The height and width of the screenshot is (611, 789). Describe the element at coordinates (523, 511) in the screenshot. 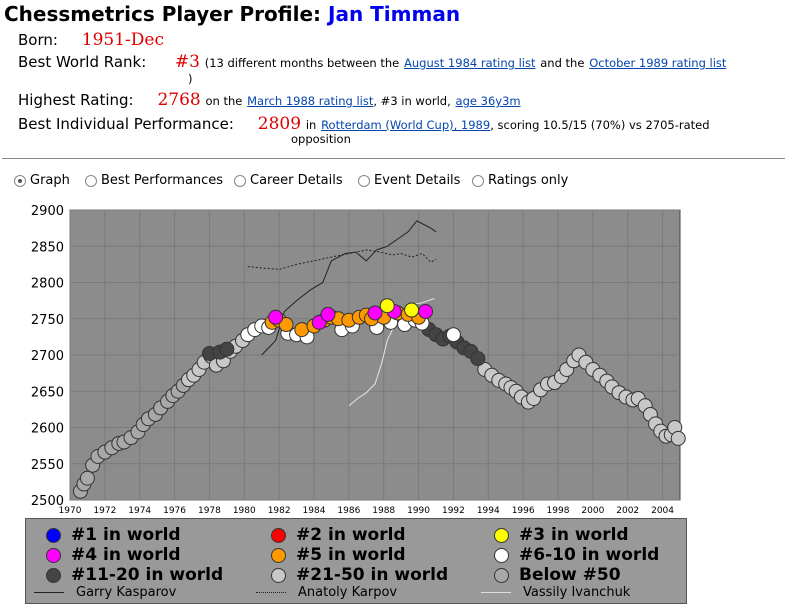

I see `x-tick-label: 1996` at that location.